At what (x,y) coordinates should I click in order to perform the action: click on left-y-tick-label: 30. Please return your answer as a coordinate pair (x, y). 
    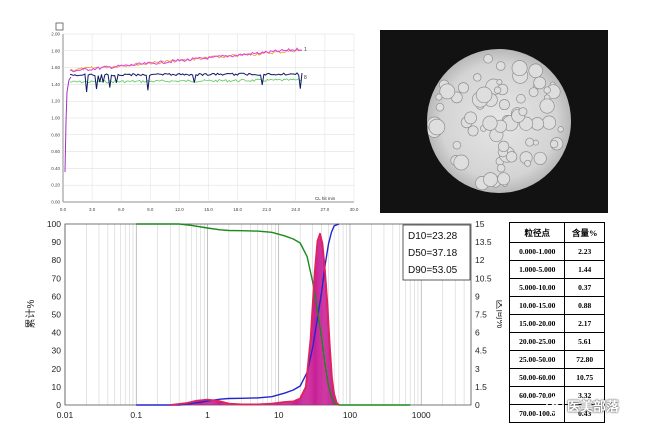
    Looking at the image, I should click on (57, 351).